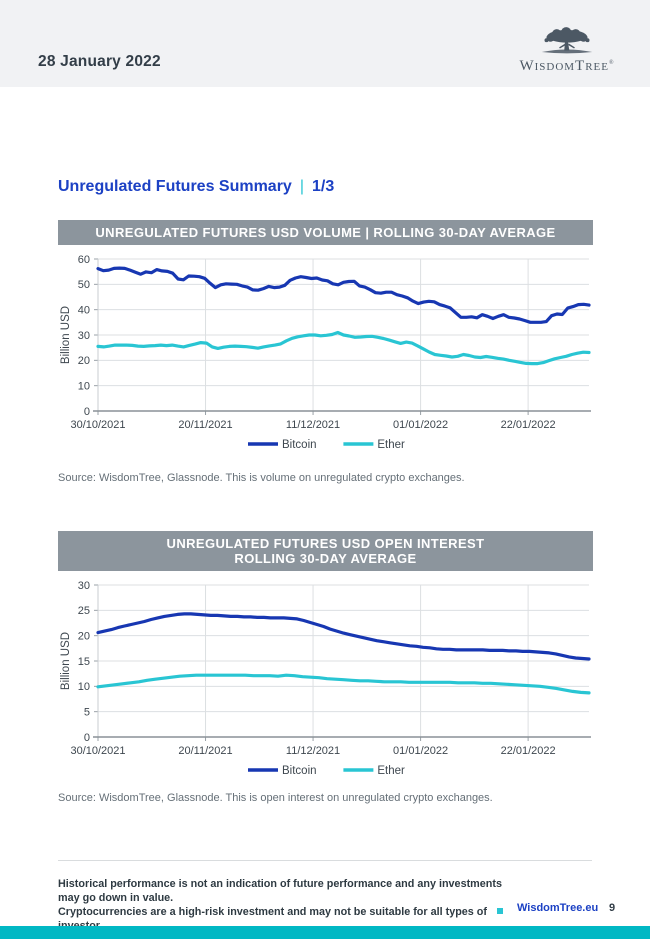  Describe the element at coordinates (611, 63) in the screenshot. I see `registered-mark: ®` at that location.